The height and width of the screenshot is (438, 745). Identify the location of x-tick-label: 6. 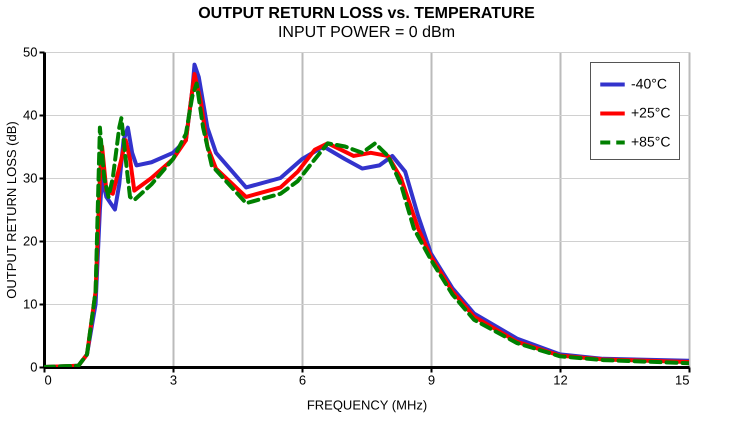
(302, 380).